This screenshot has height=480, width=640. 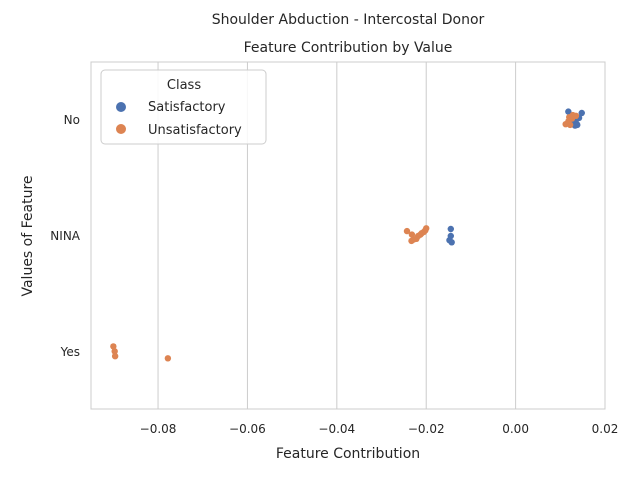 I want to click on x-tick-label: −0.06, so click(x=247, y=429).